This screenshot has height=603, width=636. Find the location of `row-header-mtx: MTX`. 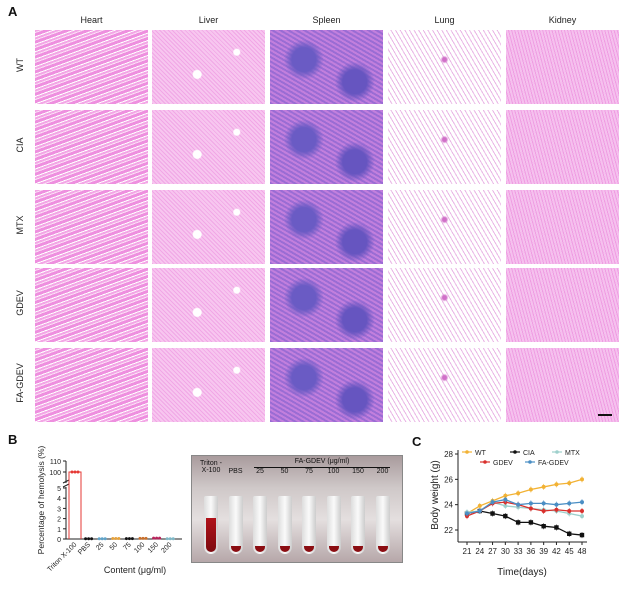

row-header-mtx: MTX is located at coordinates (20, 225).